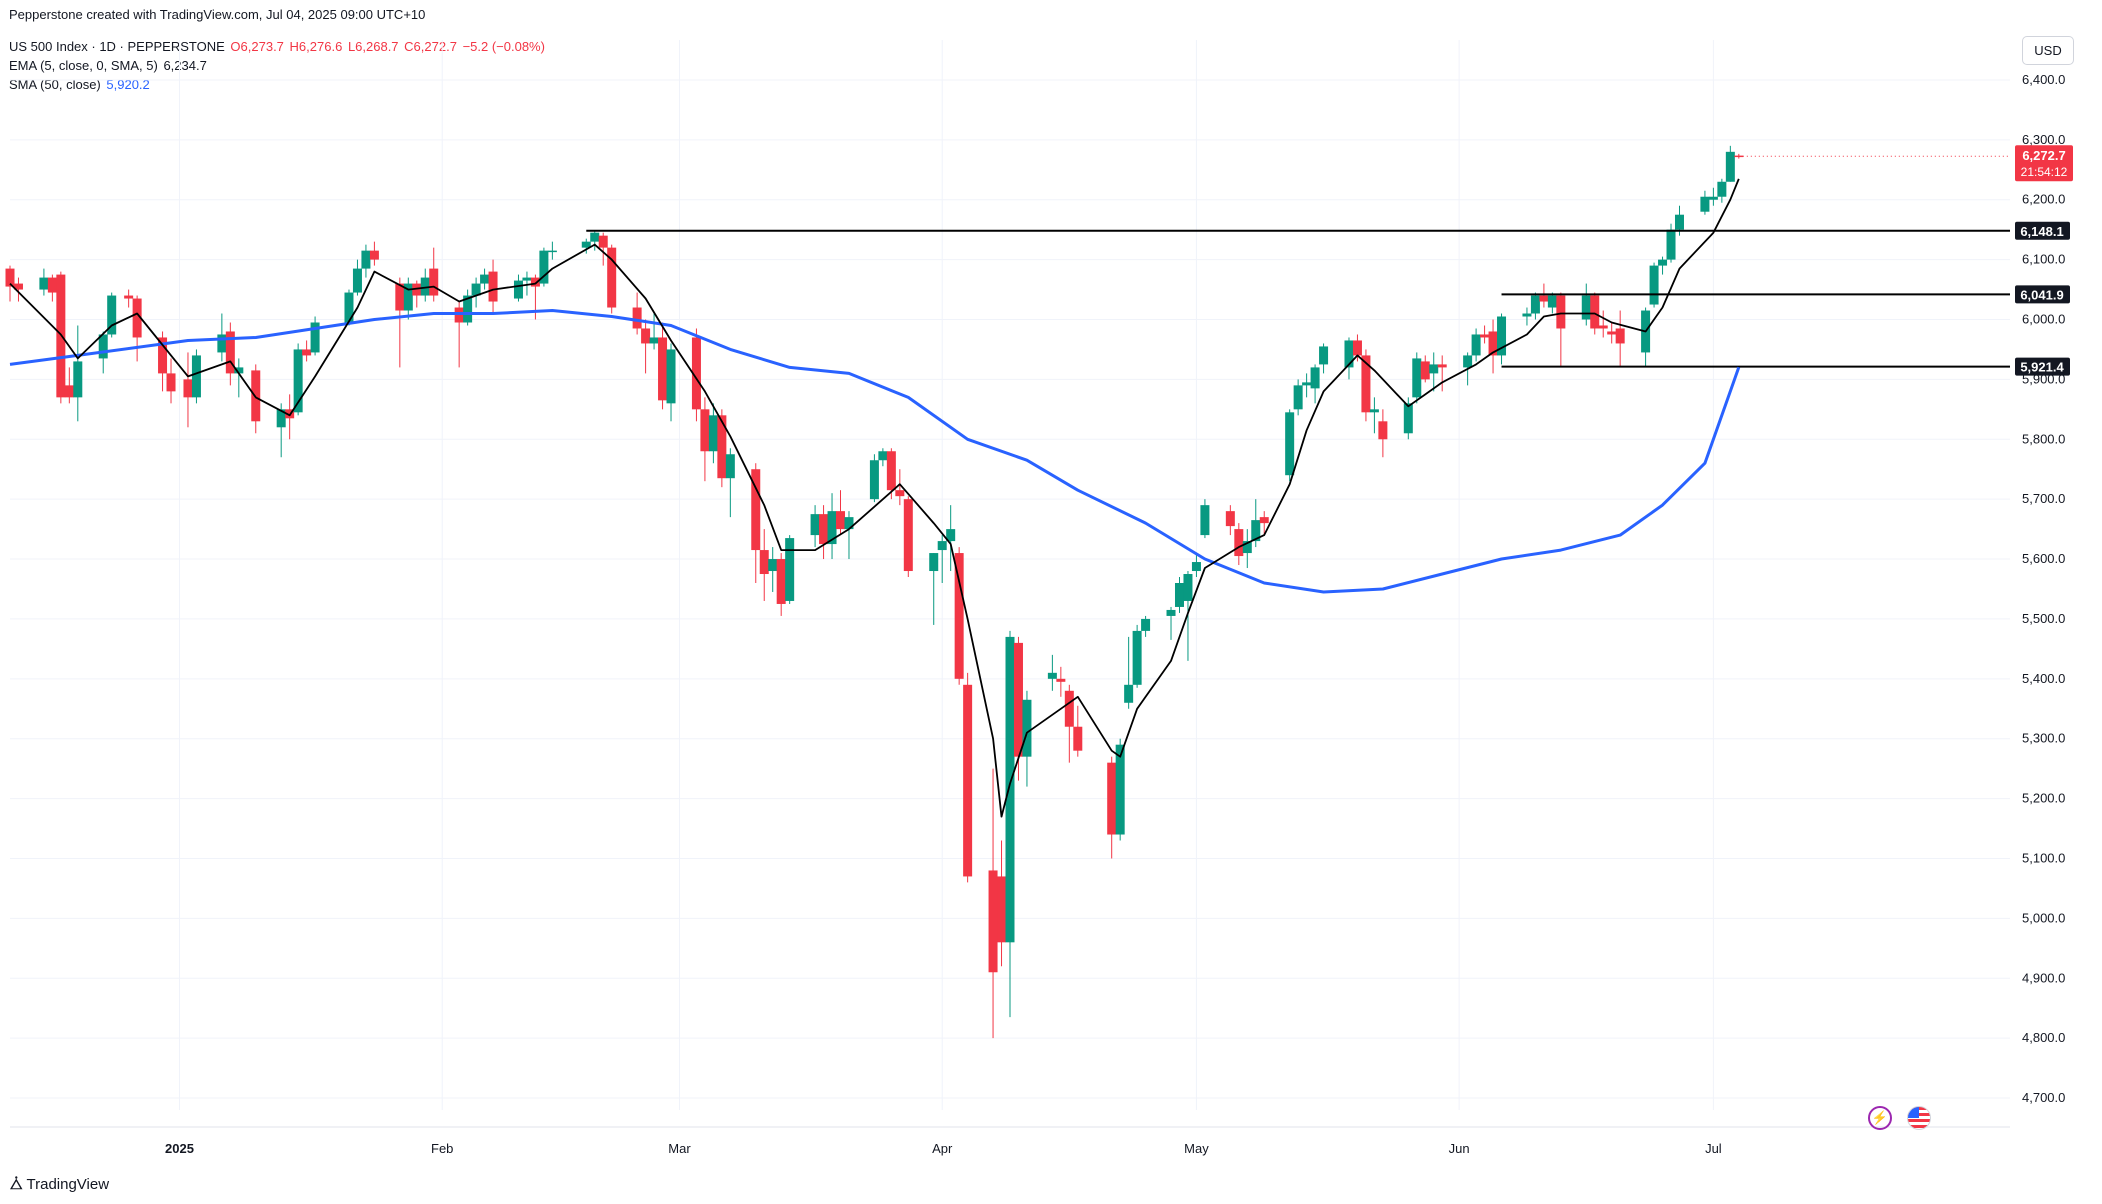 The width and height of the screenshot is (2102, 1204). Describe the element at coordinates (2043, 199) in the screenshot. I see `price-tick-label: 6,200.0` at that location.